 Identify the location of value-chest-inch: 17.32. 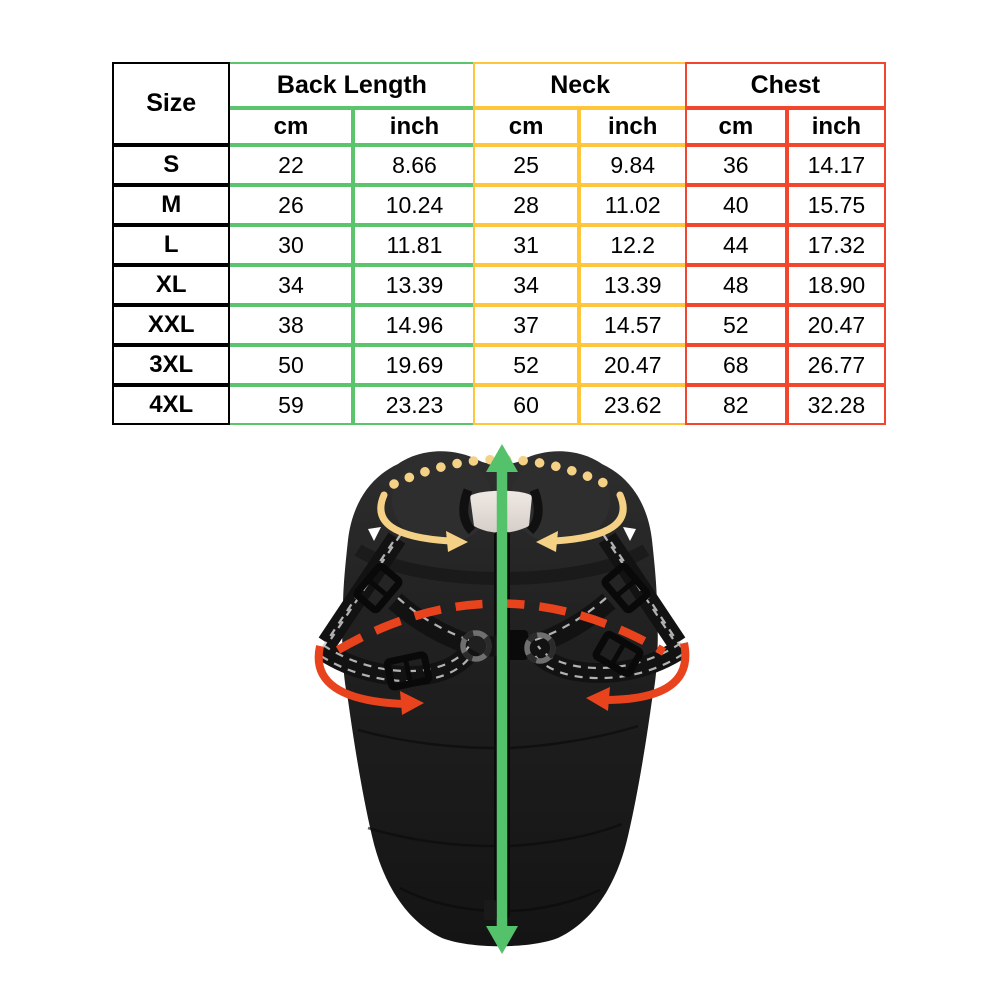
(836, 245).